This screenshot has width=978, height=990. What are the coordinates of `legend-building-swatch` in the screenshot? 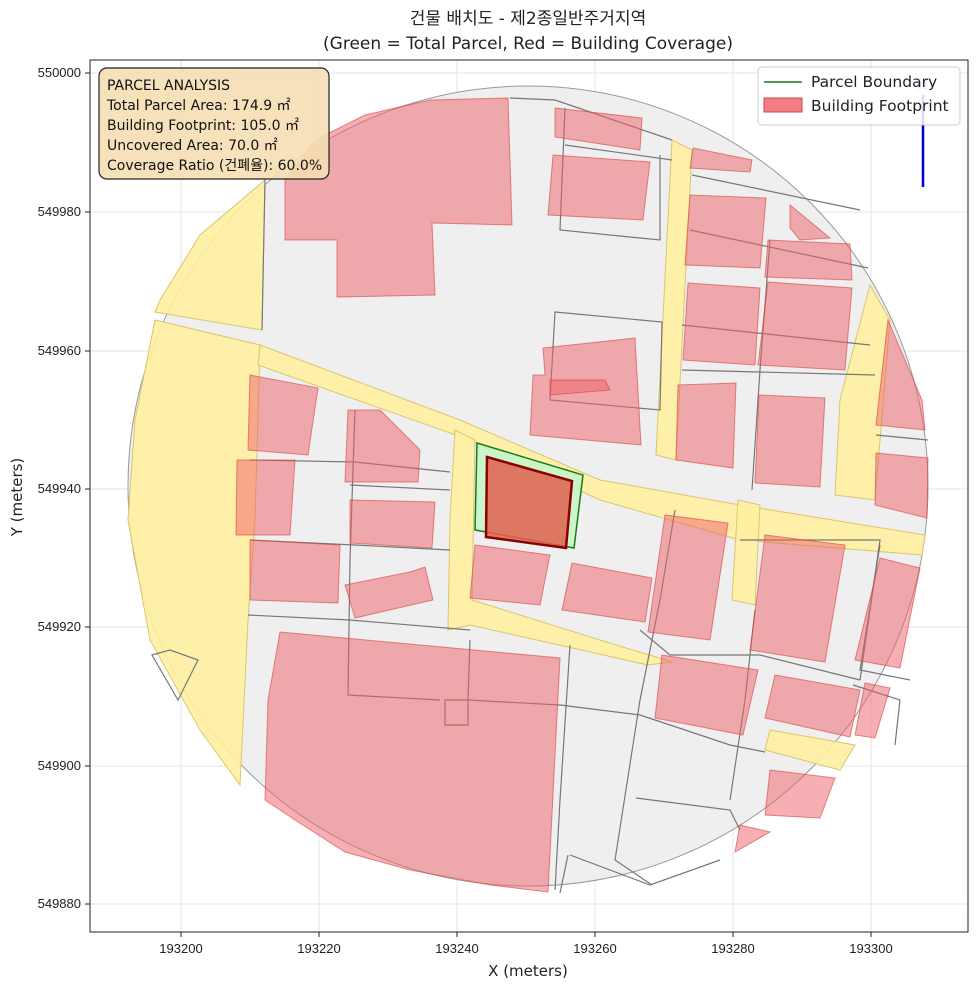 It's located at (783, 105).